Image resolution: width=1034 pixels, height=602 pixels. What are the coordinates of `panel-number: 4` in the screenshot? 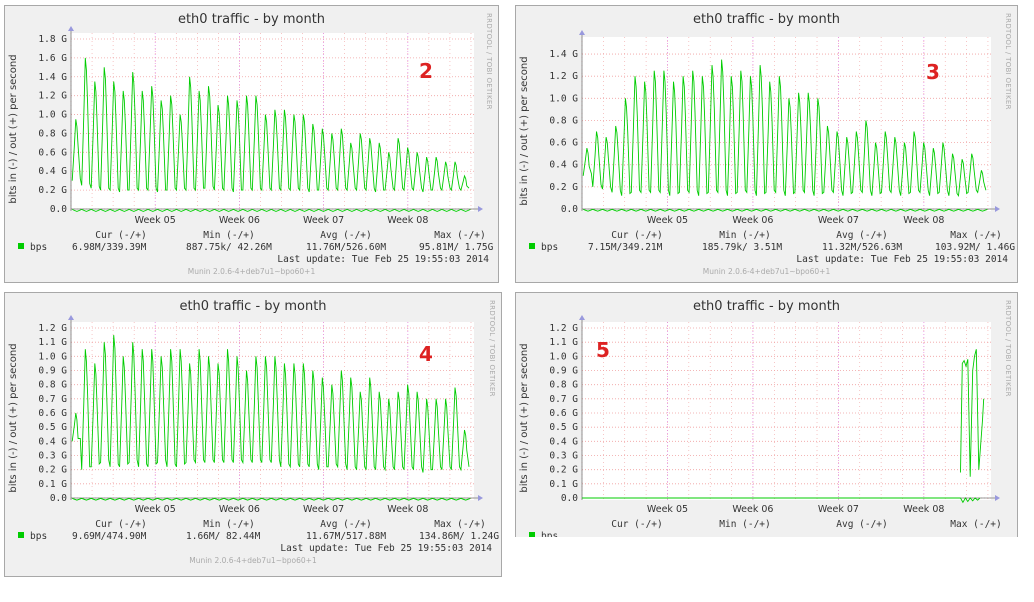 It's located at (426, 354).